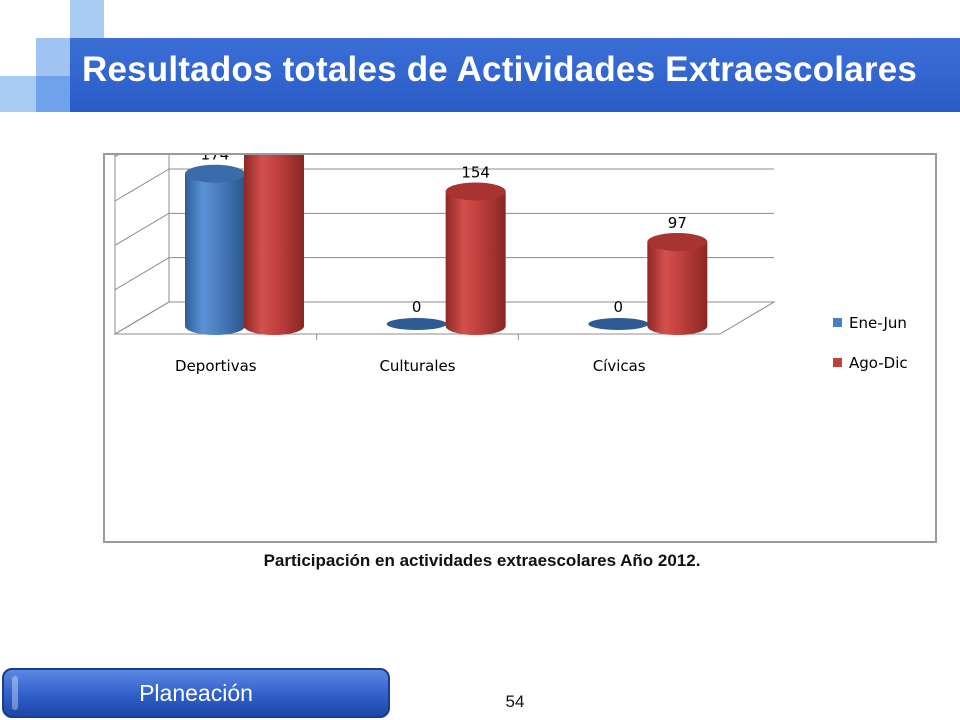 The image size is (960, 720). I want to click on x-category-label: Cívicas, so click(619, 366).